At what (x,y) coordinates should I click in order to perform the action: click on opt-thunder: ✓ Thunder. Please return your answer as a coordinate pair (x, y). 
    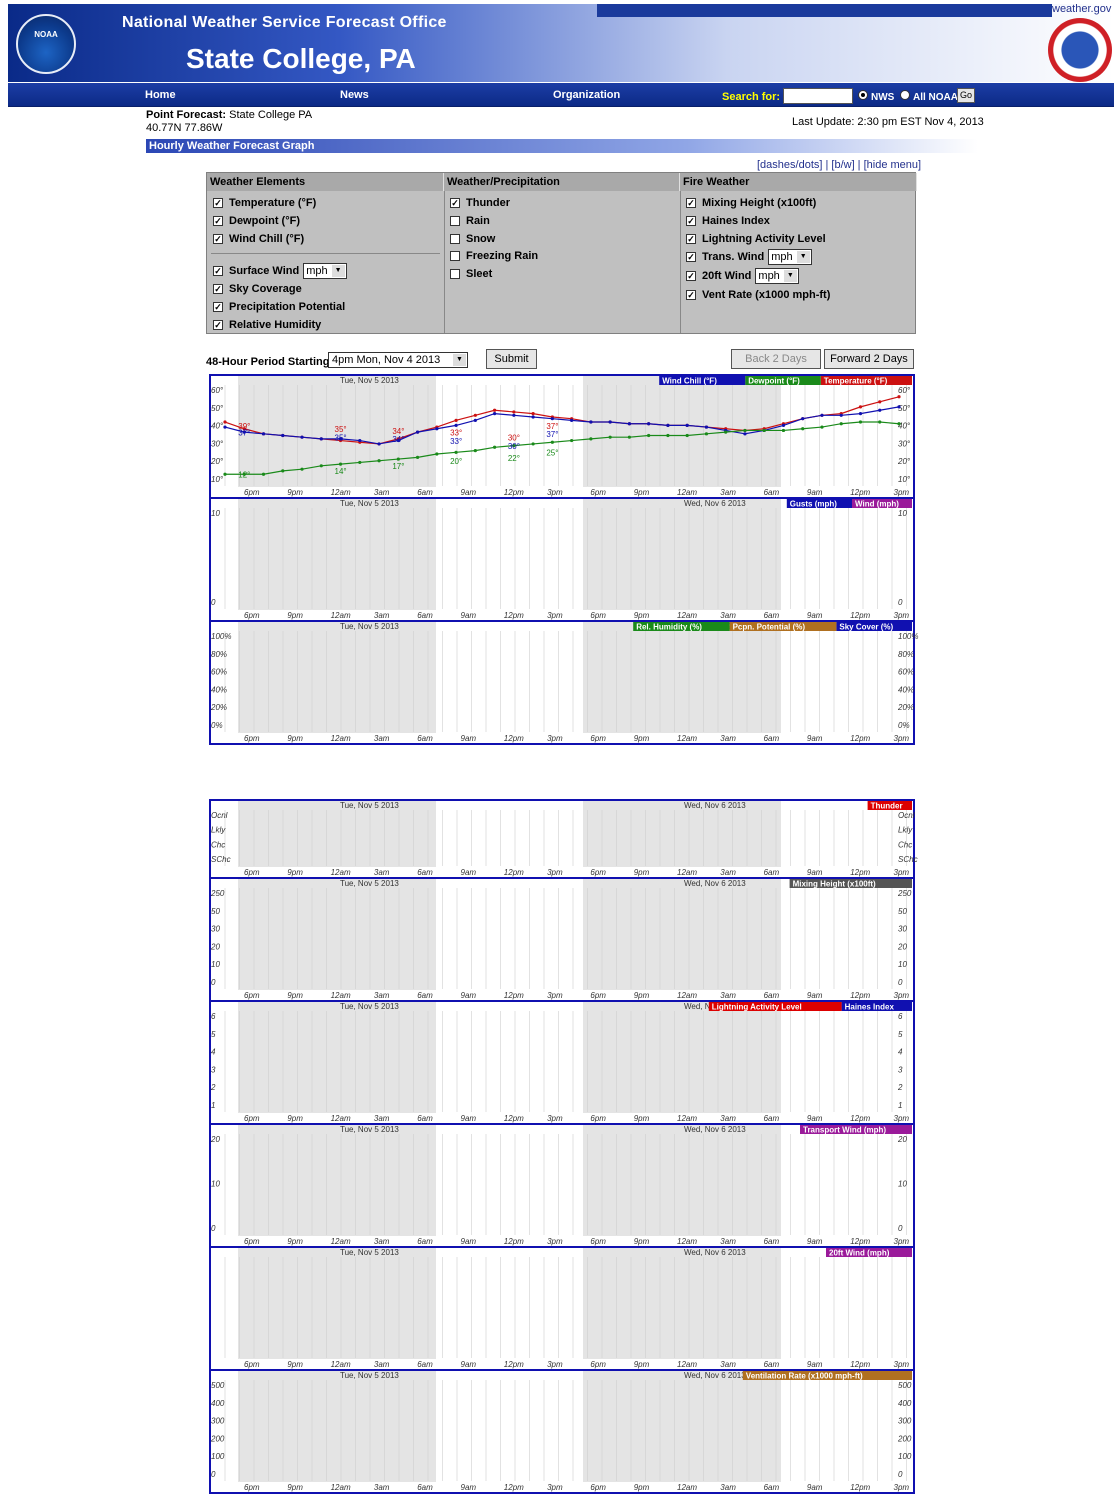
    Looking at the image, I should click on (480, 203).